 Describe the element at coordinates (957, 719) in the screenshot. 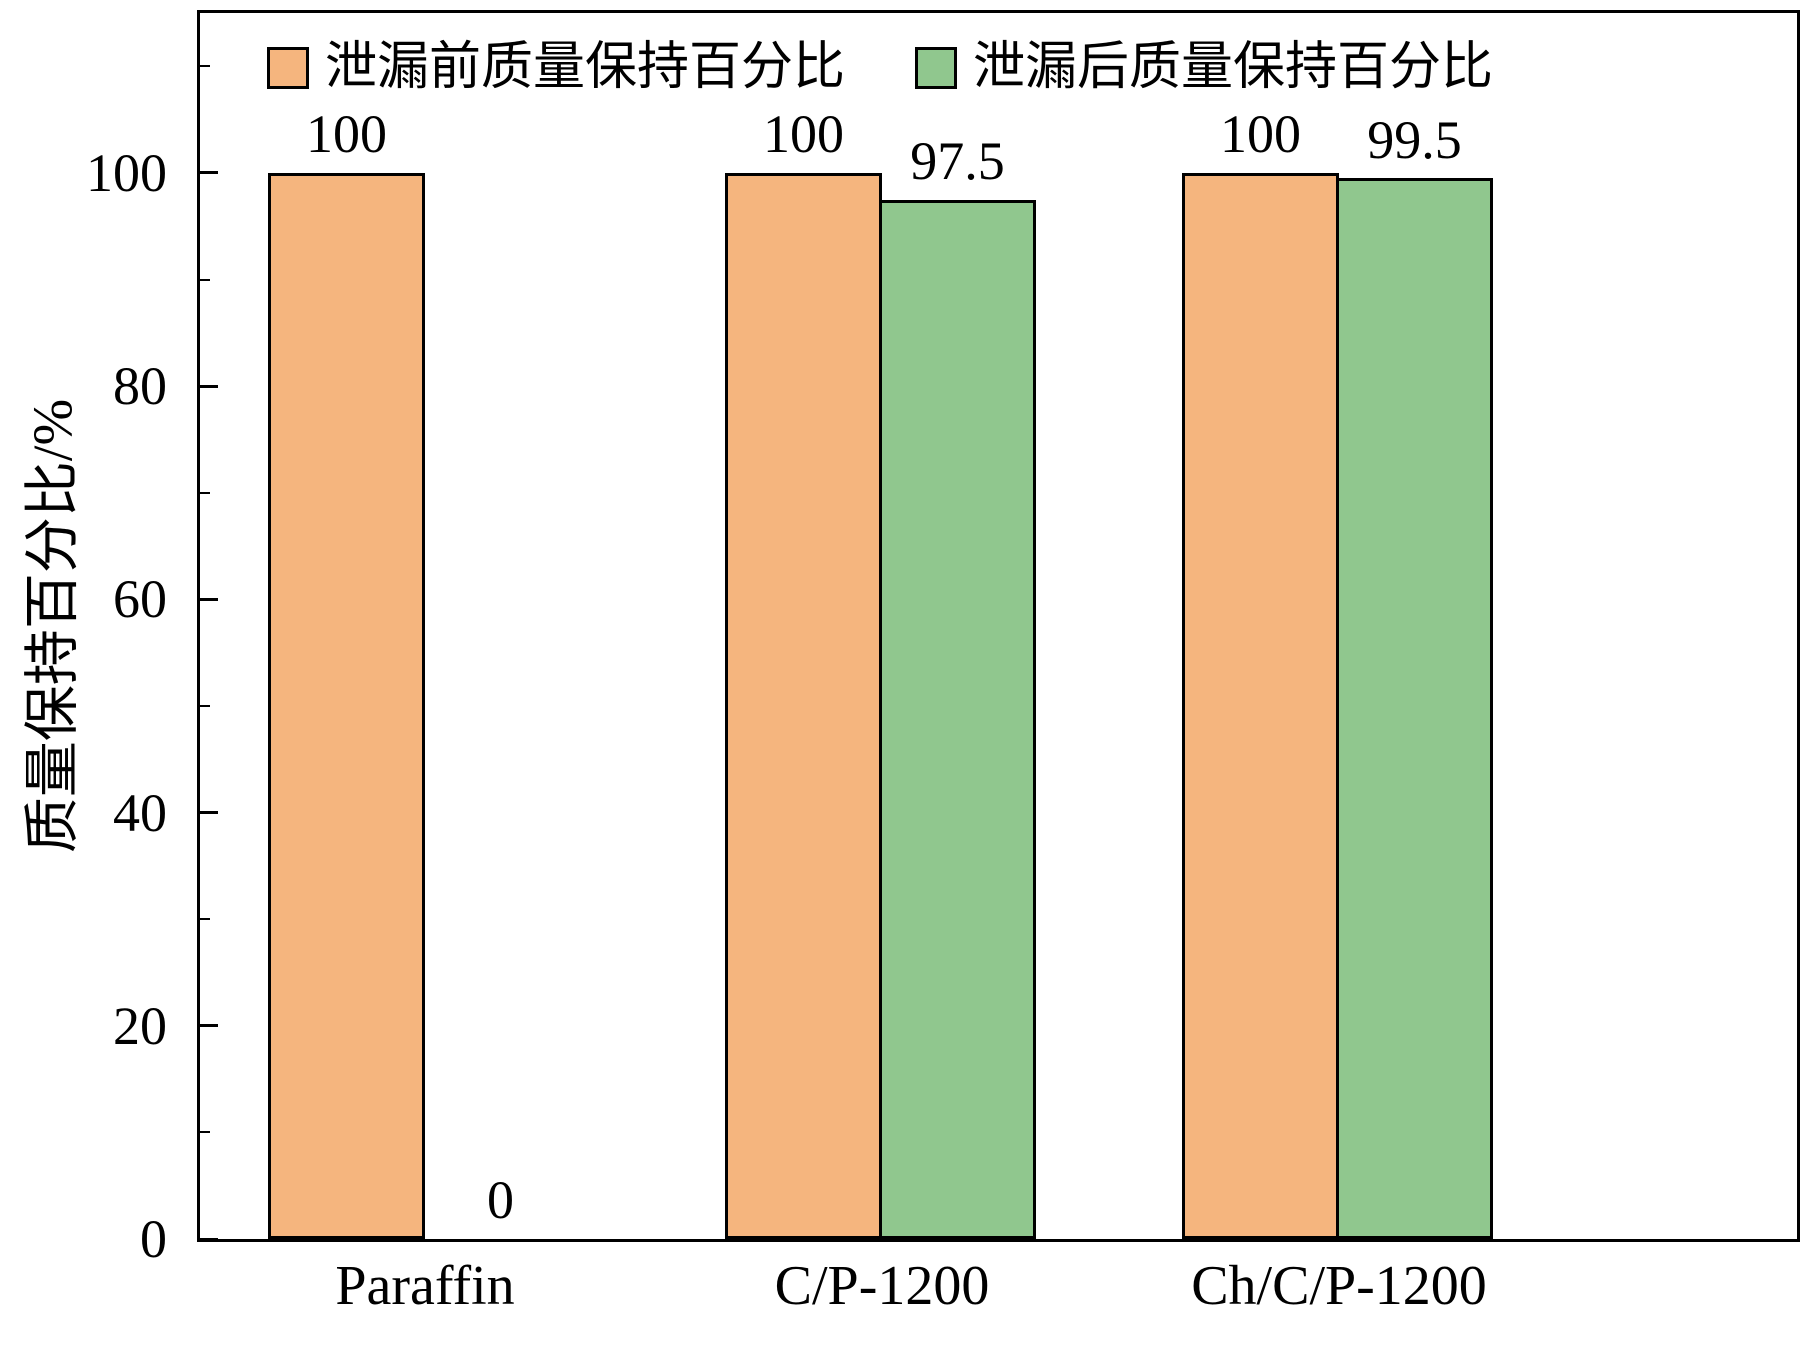

I see `bar-c-p-1200-after-leak` at that location.